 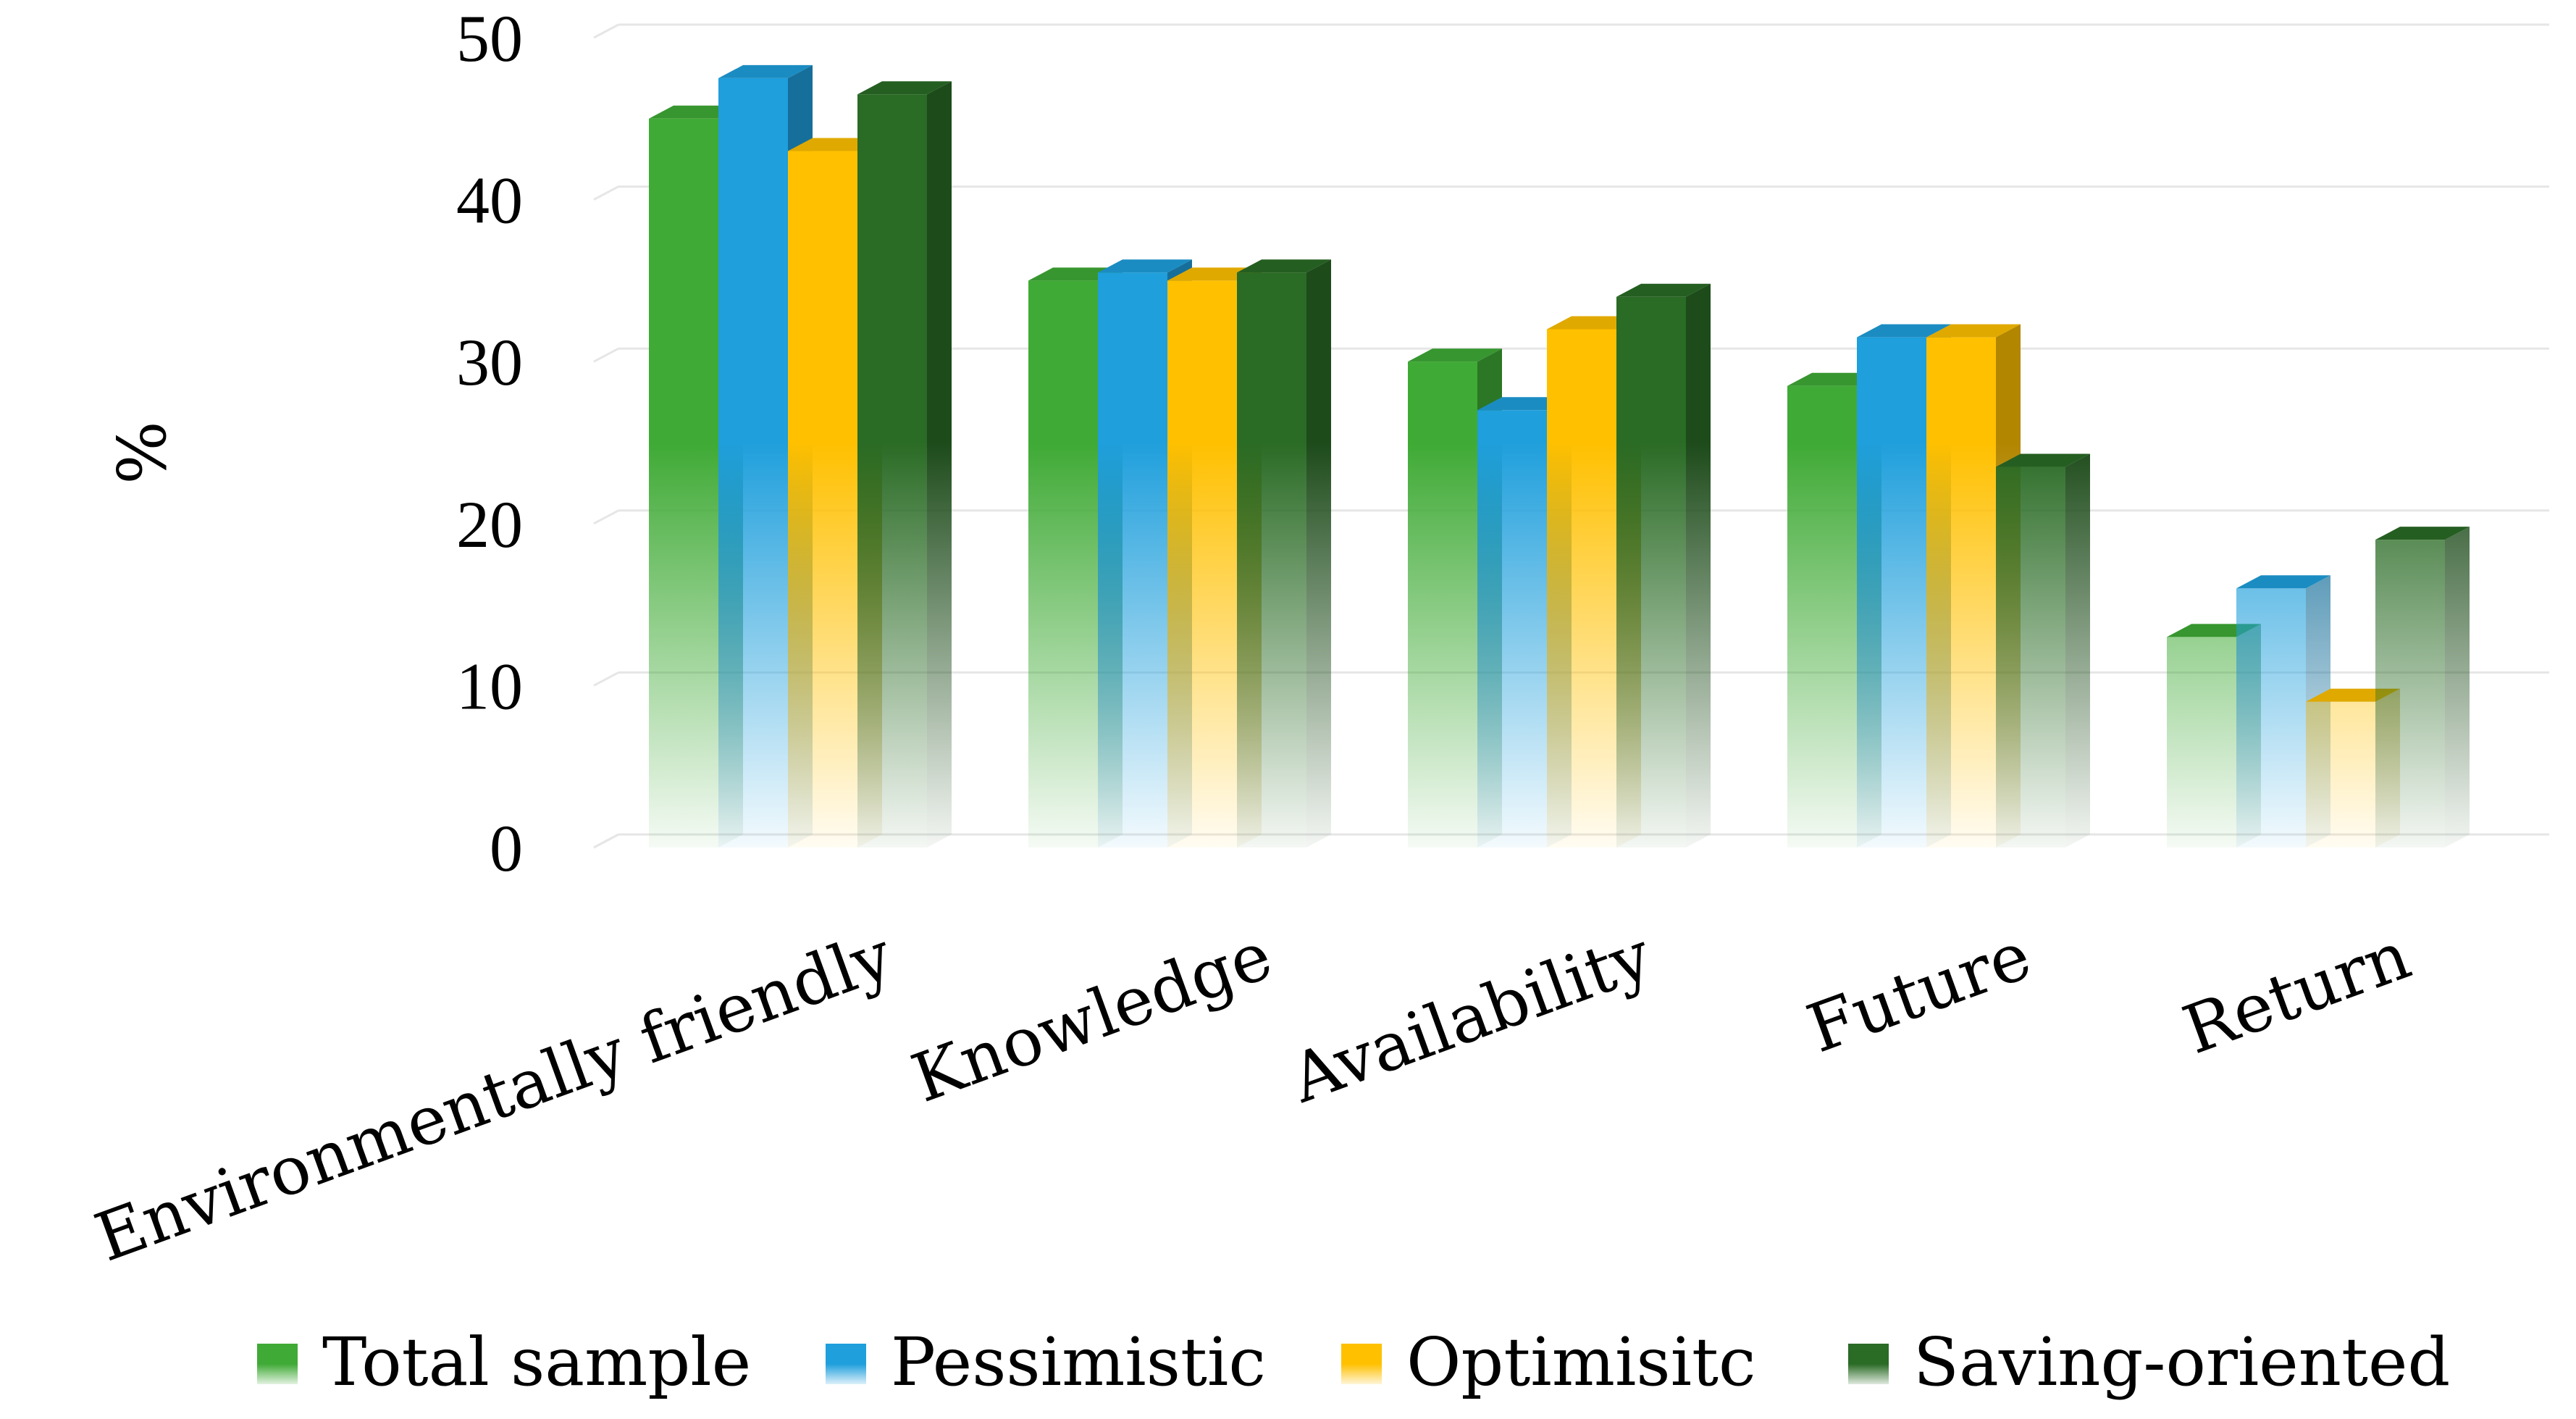 What do you see at coordinates (1581, 1362) in the screenshot?
I see `legend-label: Optimisitc` at bounding box center [1581, 1362].